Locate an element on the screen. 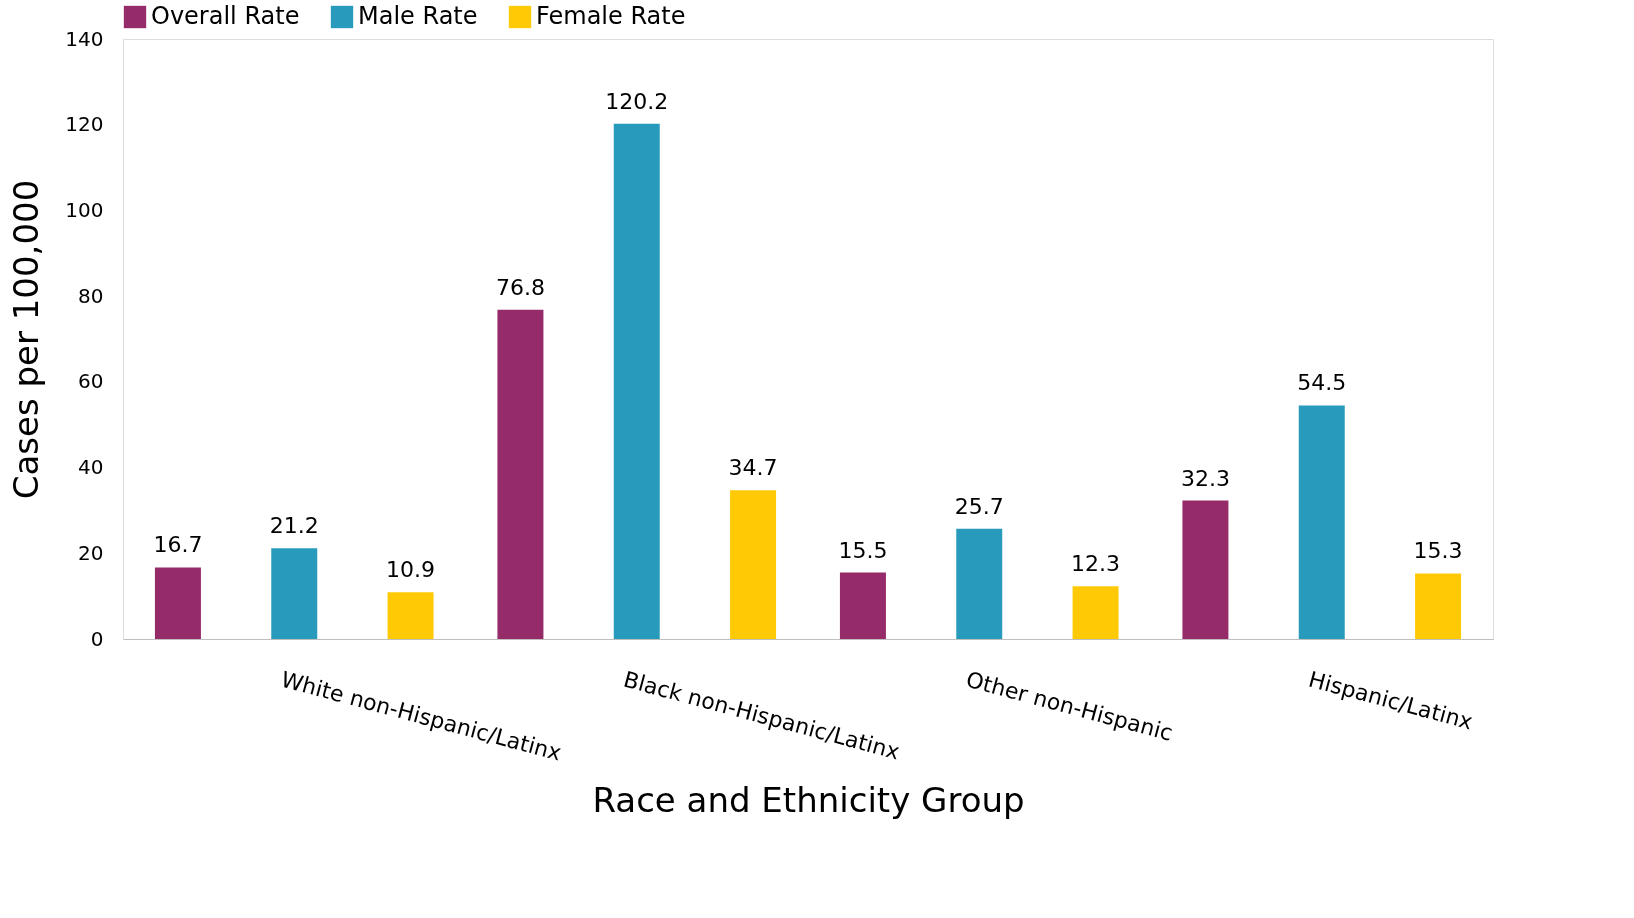 This screenshot has width=1634, height=918. data-label: 32.3 is located at coordinates (1205, 478).